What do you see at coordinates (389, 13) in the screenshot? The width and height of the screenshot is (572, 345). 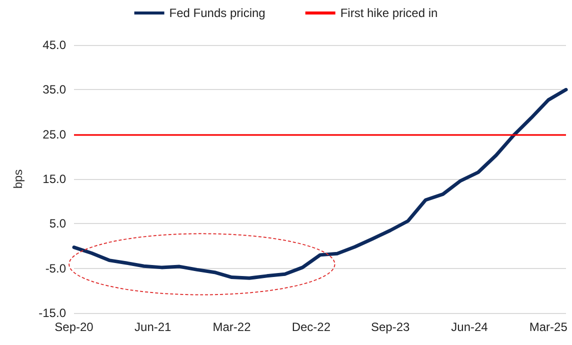 I see `legend-label: First hike priced in` at bounding box center [389, 13].